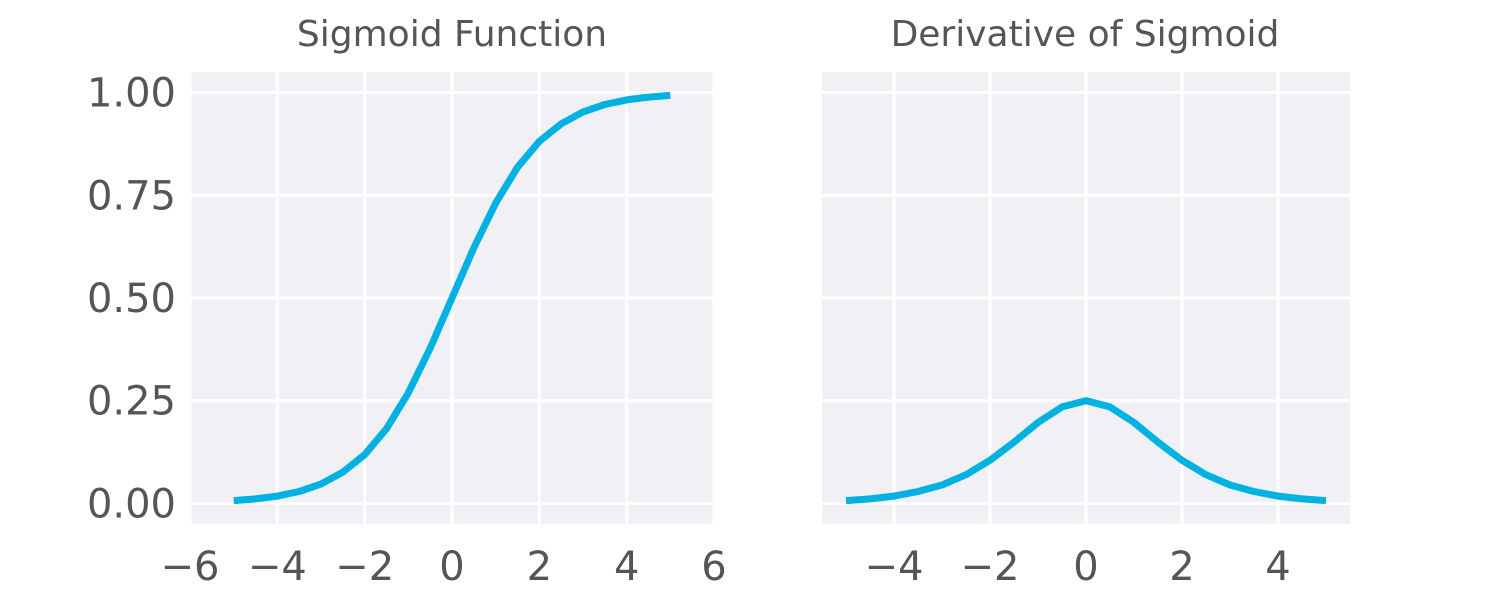 The image size is (1500, 600). Describe the element at coordinates (539, 567) in the screenshot. I see `sigmoid-x-tick-label: 2` at that location.